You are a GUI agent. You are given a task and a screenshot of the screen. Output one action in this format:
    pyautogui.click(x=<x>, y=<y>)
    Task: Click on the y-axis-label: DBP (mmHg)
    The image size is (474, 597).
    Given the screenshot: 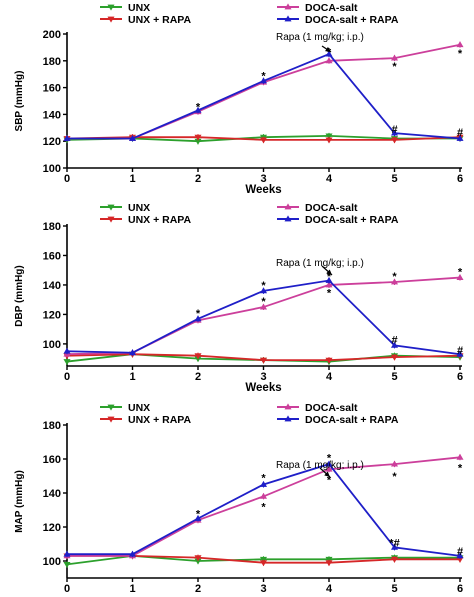 What is the action you would take?
    pyautogui.click(x=19, y=295)
    